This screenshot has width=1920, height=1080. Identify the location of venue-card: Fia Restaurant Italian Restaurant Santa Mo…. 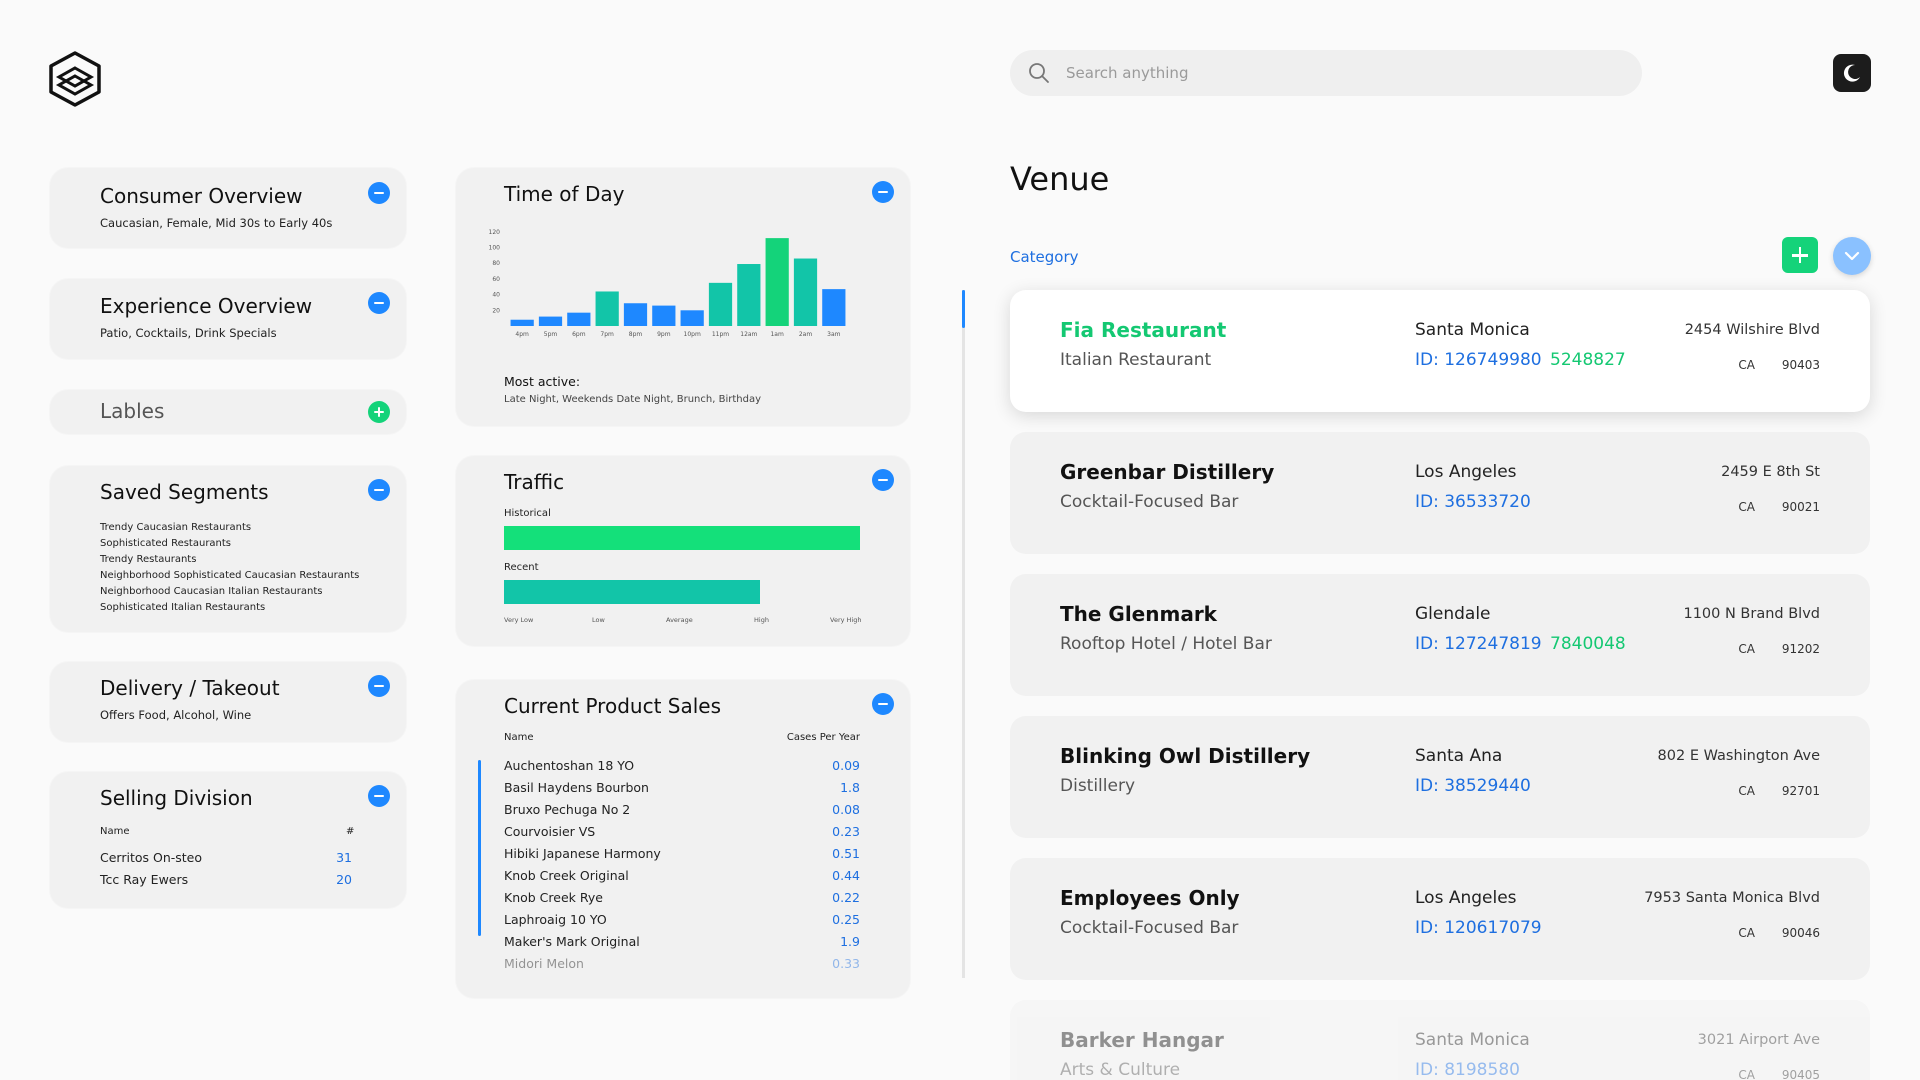
(1440, 351).